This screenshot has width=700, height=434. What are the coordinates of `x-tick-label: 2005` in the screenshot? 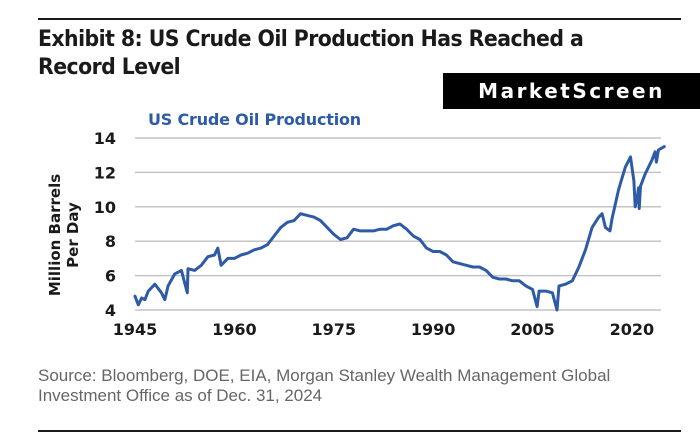 It's located at (532, 329).